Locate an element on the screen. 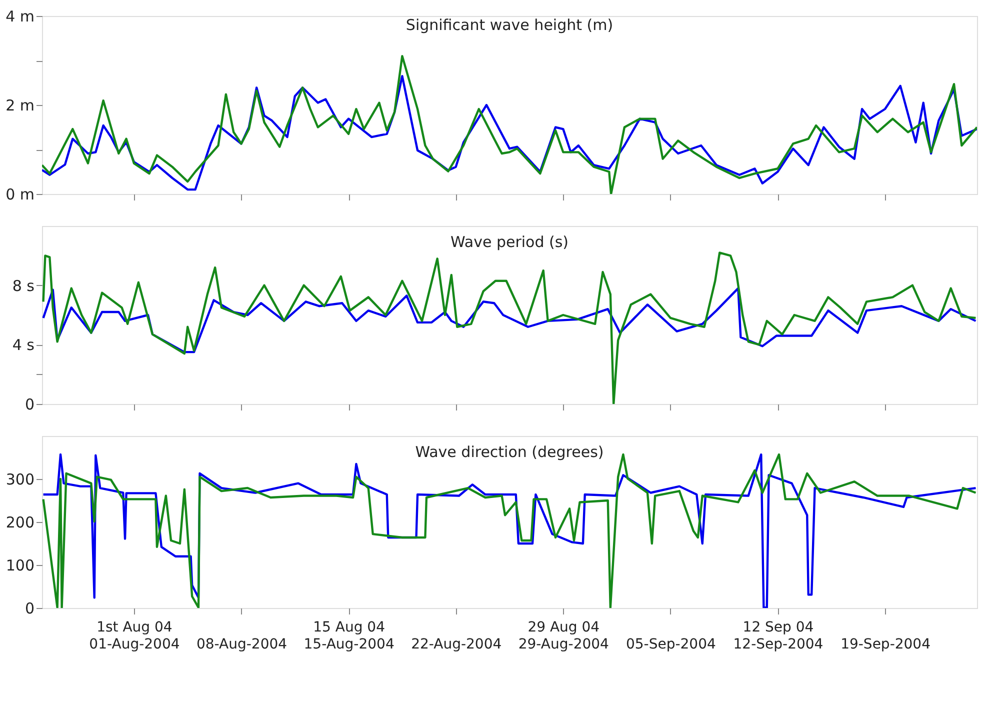 The width and height of the screenshot is (999, 707). chart-title: Significant wave height (m) is located at coordinates (510, 25).